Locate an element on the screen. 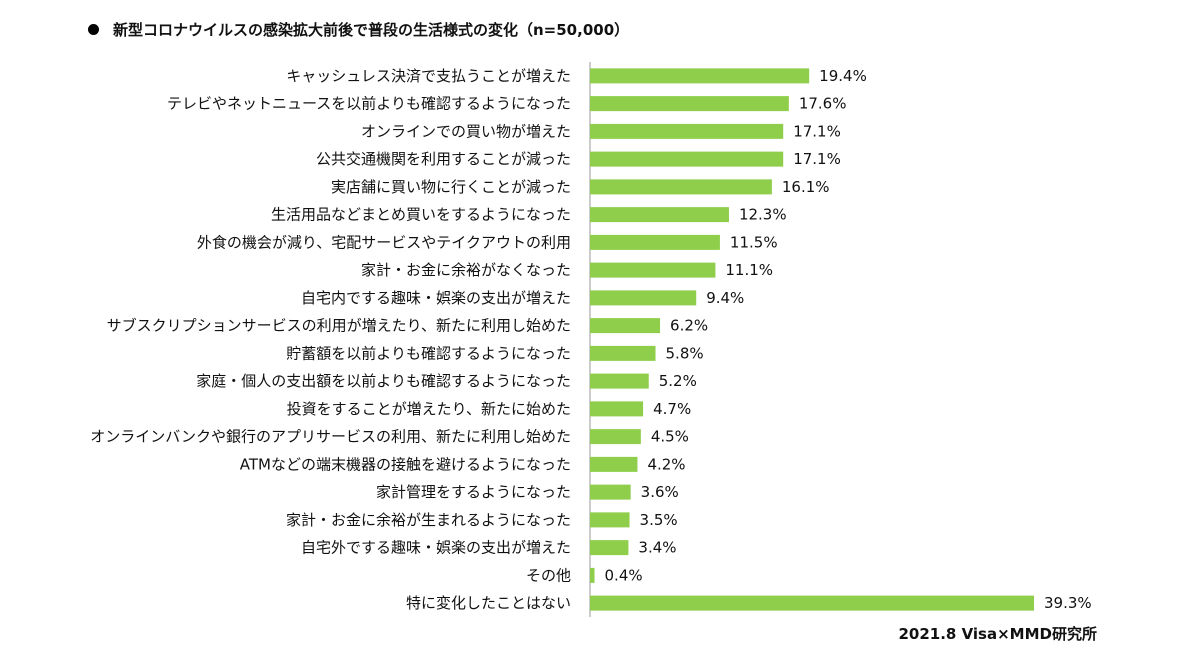 The image size is (1200, 665). value-label: 3.4% is located at coordinates (657, 548).